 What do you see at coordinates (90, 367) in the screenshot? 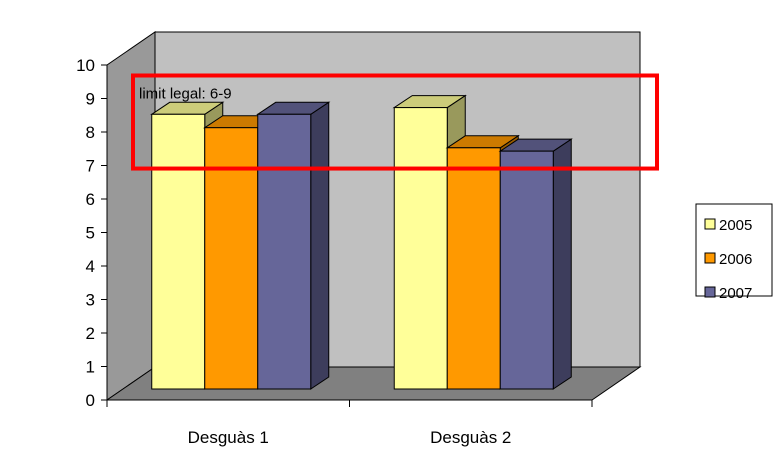
I see `y-tick-label: 1` at bounding box center [90, 367].